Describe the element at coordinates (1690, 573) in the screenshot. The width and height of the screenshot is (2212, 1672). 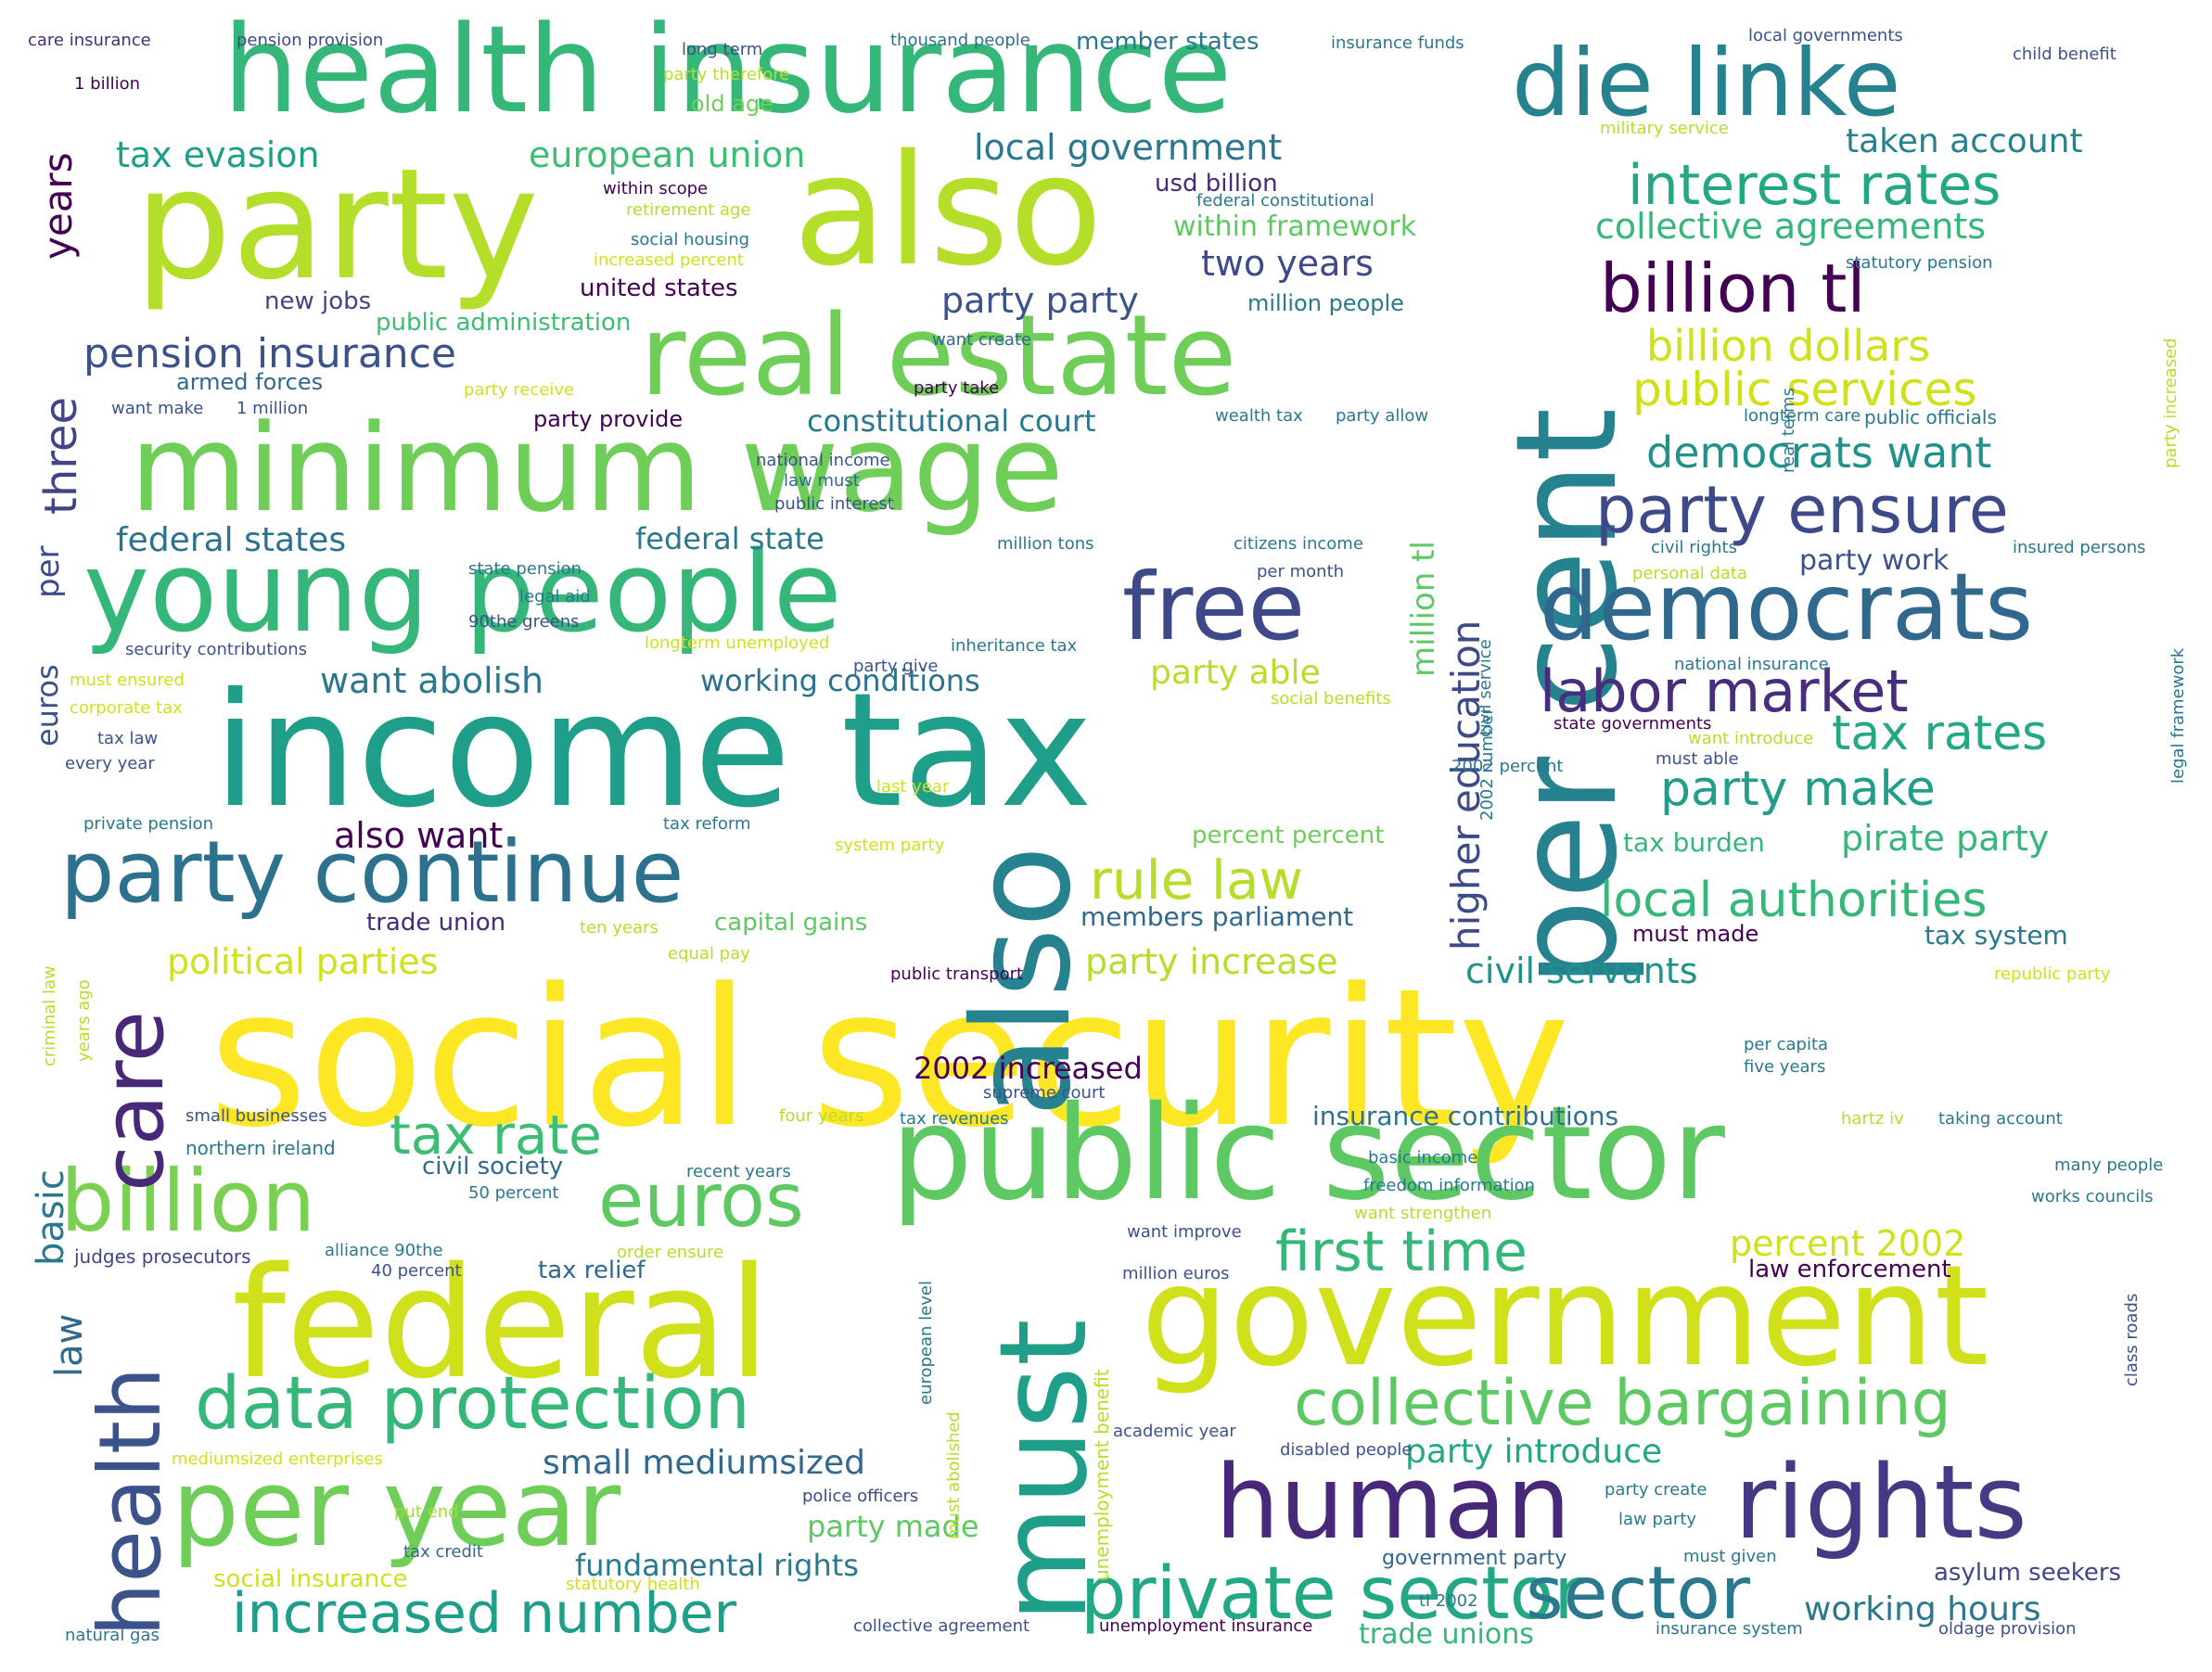
I see `word: personal data` at that location.